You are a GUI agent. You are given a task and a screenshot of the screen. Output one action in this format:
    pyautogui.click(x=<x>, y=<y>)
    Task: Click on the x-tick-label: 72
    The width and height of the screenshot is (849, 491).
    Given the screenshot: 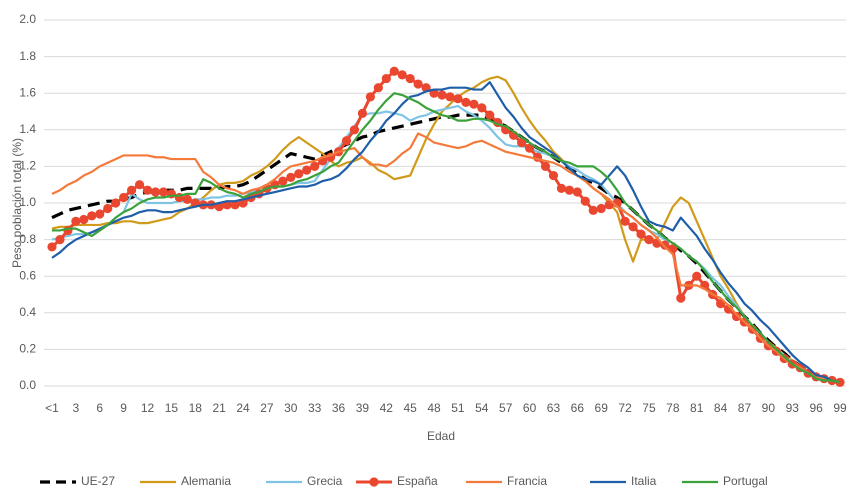 What is the action you would take?
    pyautogui.click(x=625, y=408)
    